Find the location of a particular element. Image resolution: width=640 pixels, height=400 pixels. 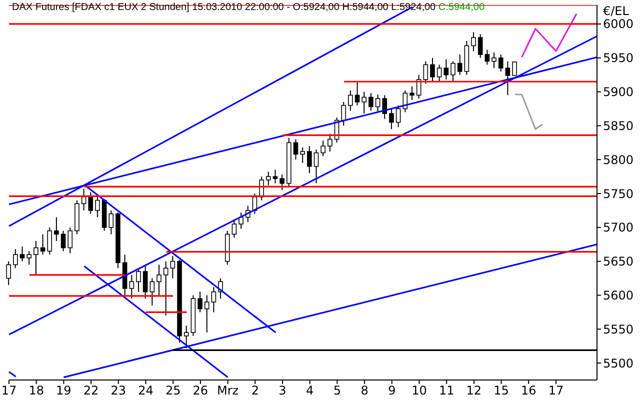

y-tick-label: 5500 is located at coordinates (618, 363).